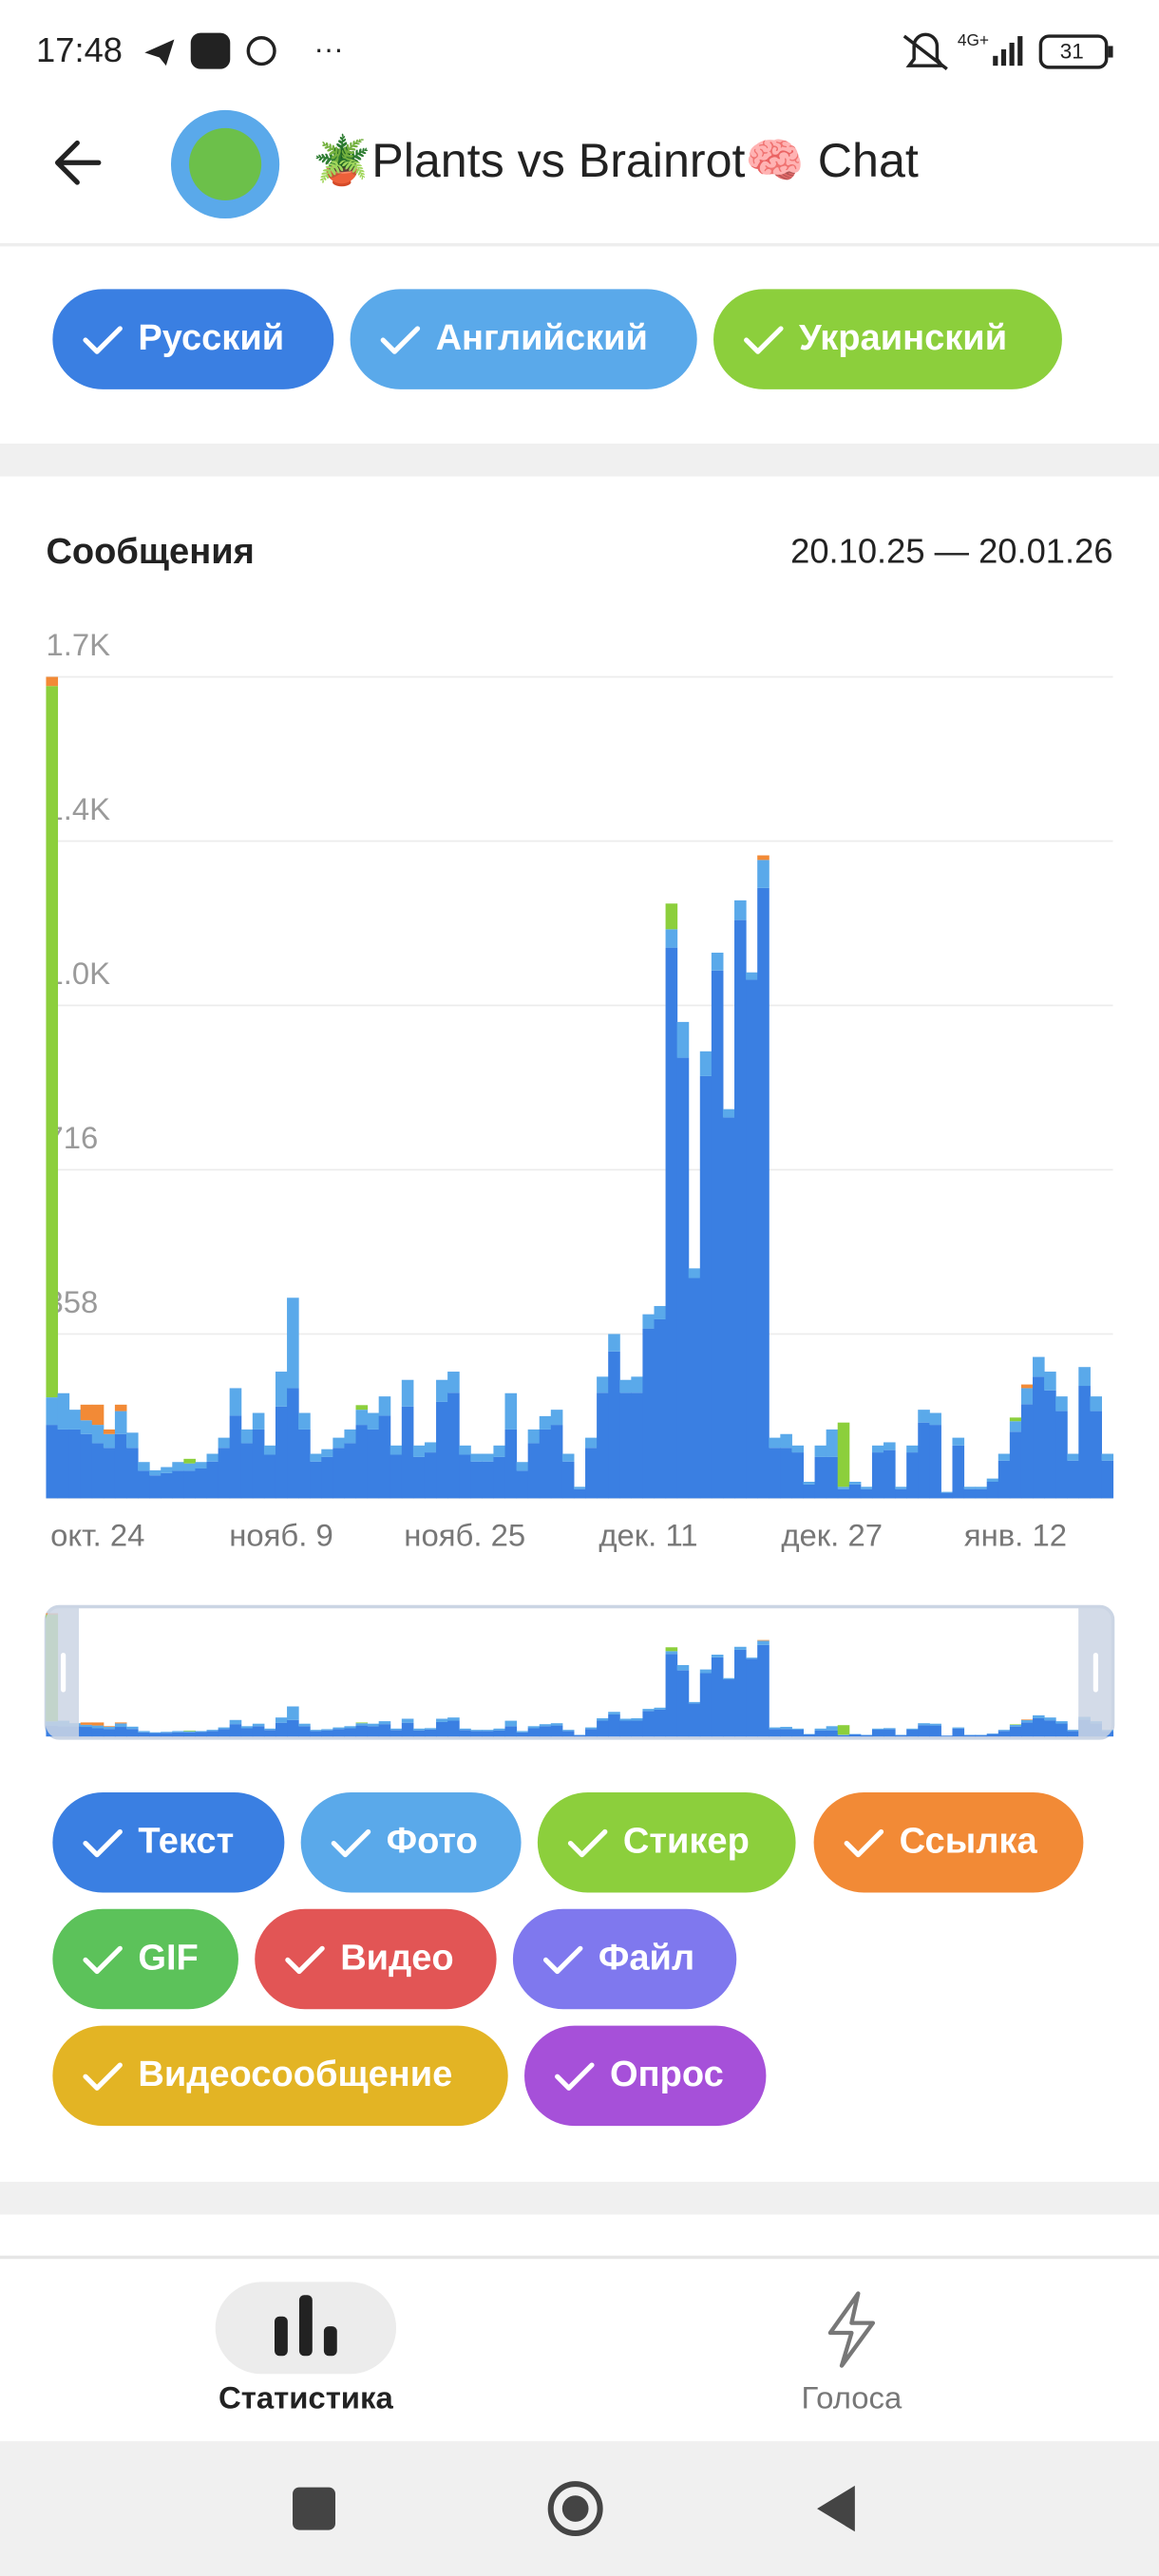 This screenshot has height=2576, width=1159. I want to click on chip-label: Ссылка, so click(969, 1842).